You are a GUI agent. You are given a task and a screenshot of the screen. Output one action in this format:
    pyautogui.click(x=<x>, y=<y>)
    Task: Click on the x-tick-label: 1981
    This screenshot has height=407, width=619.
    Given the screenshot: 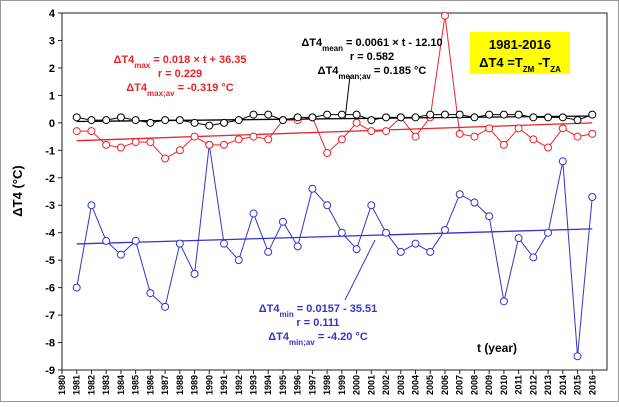 What is the action you would take?
    pyautogui.click(x=77, y=385)
    